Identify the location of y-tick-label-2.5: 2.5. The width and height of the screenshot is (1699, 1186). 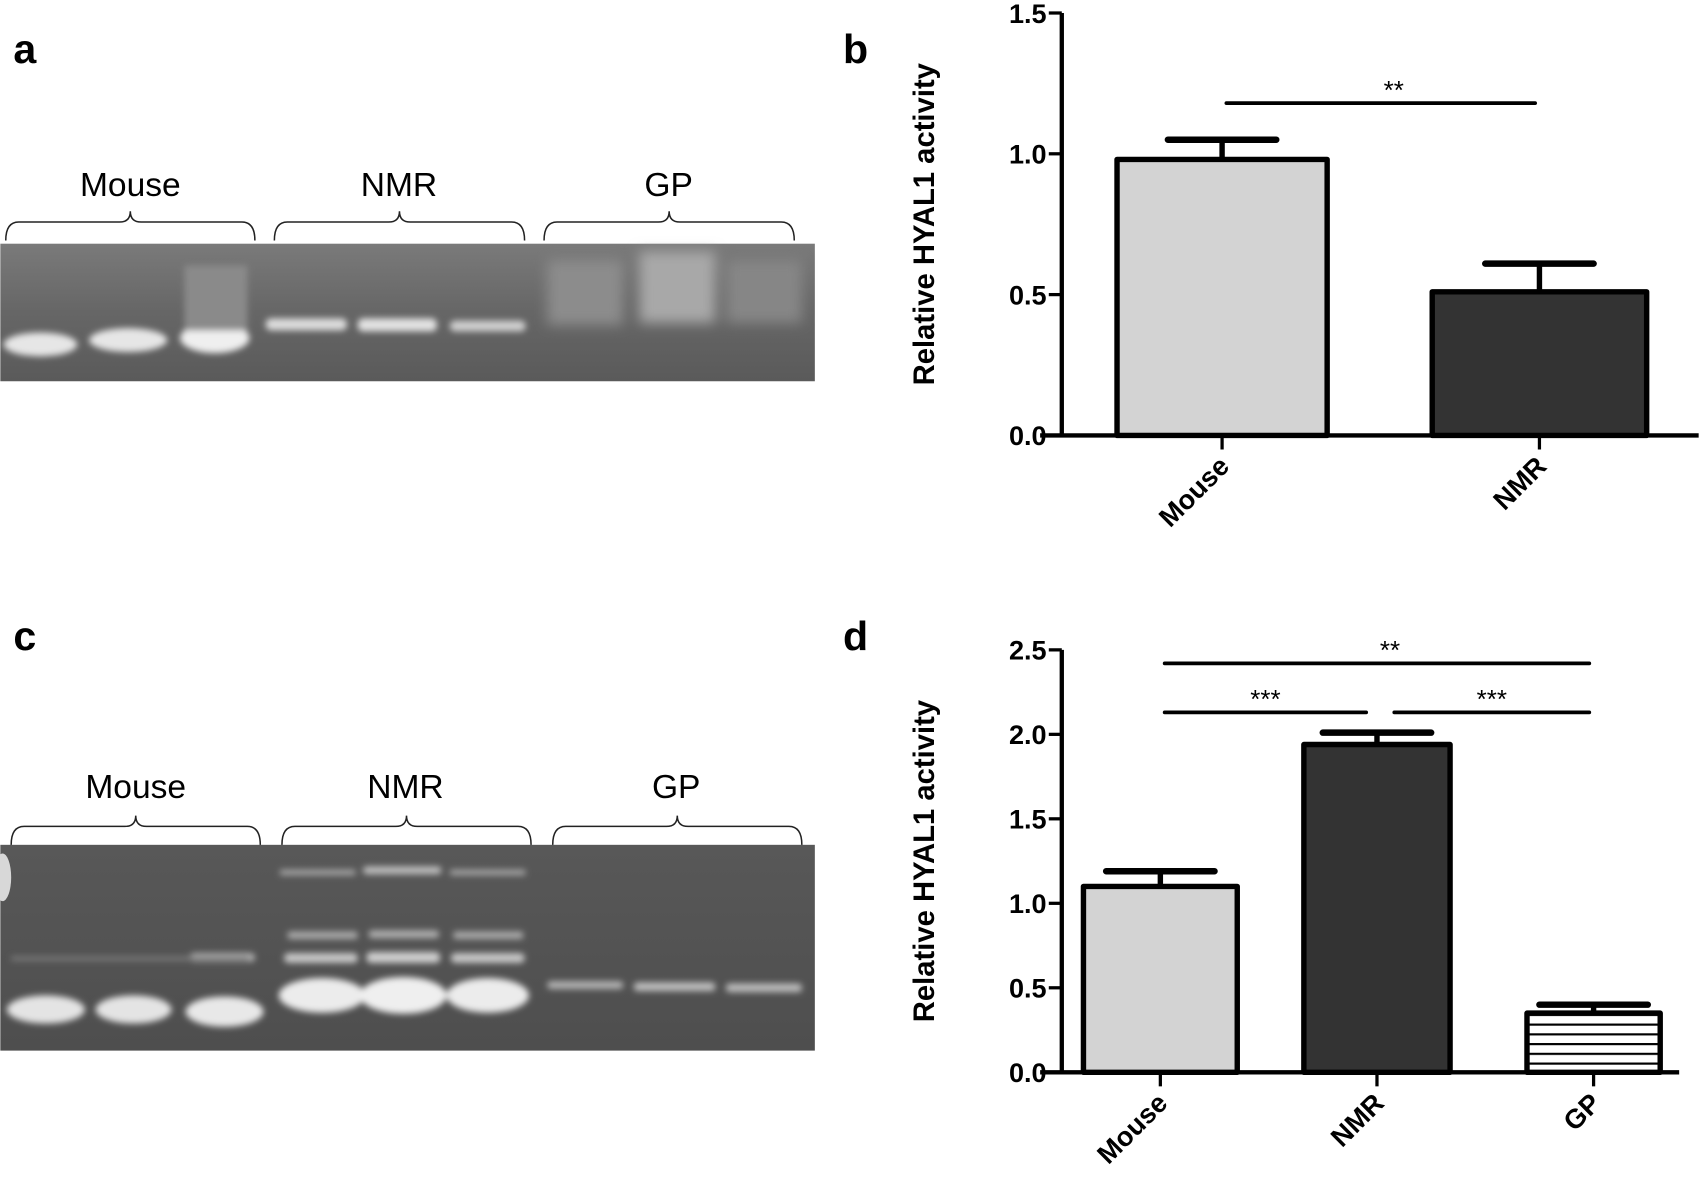
(1028, 650).